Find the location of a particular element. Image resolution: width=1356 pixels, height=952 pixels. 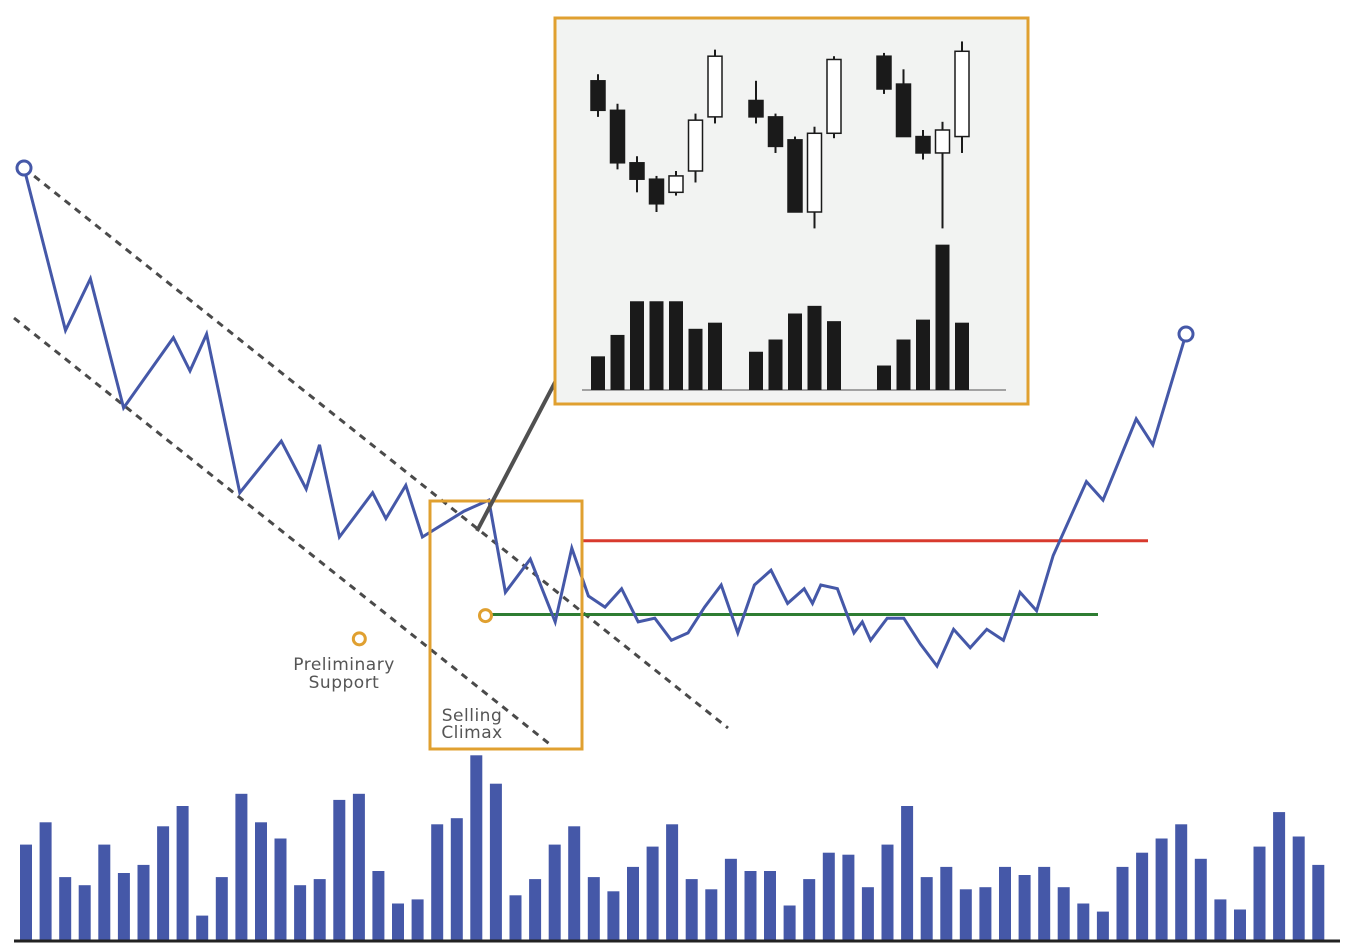

selling-climax-label-line2: Climax is located at coordinates (471, 733).